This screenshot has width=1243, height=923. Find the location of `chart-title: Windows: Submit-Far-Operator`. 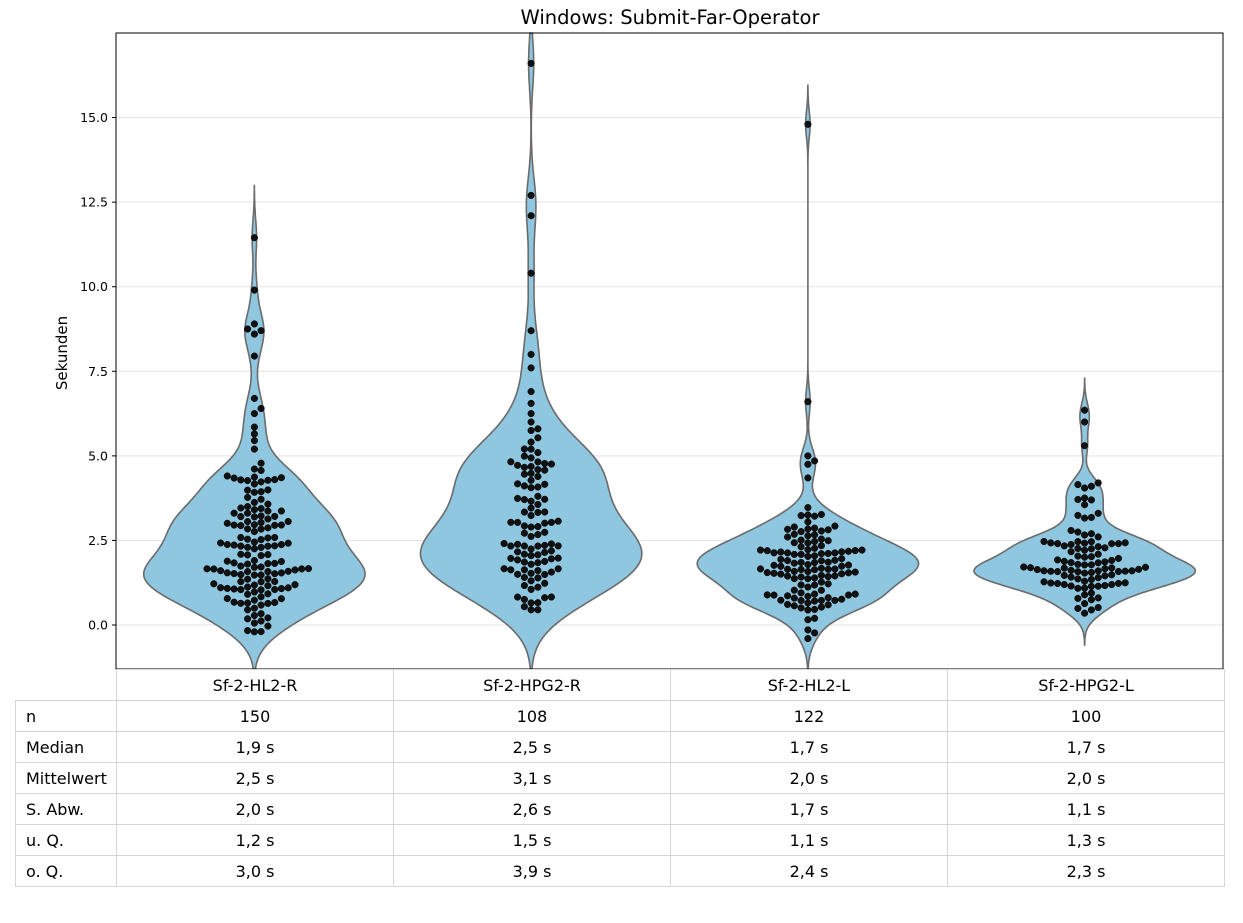

chart-title: Windows: Submit-Far-Operator is located at coordinates (670, 17).